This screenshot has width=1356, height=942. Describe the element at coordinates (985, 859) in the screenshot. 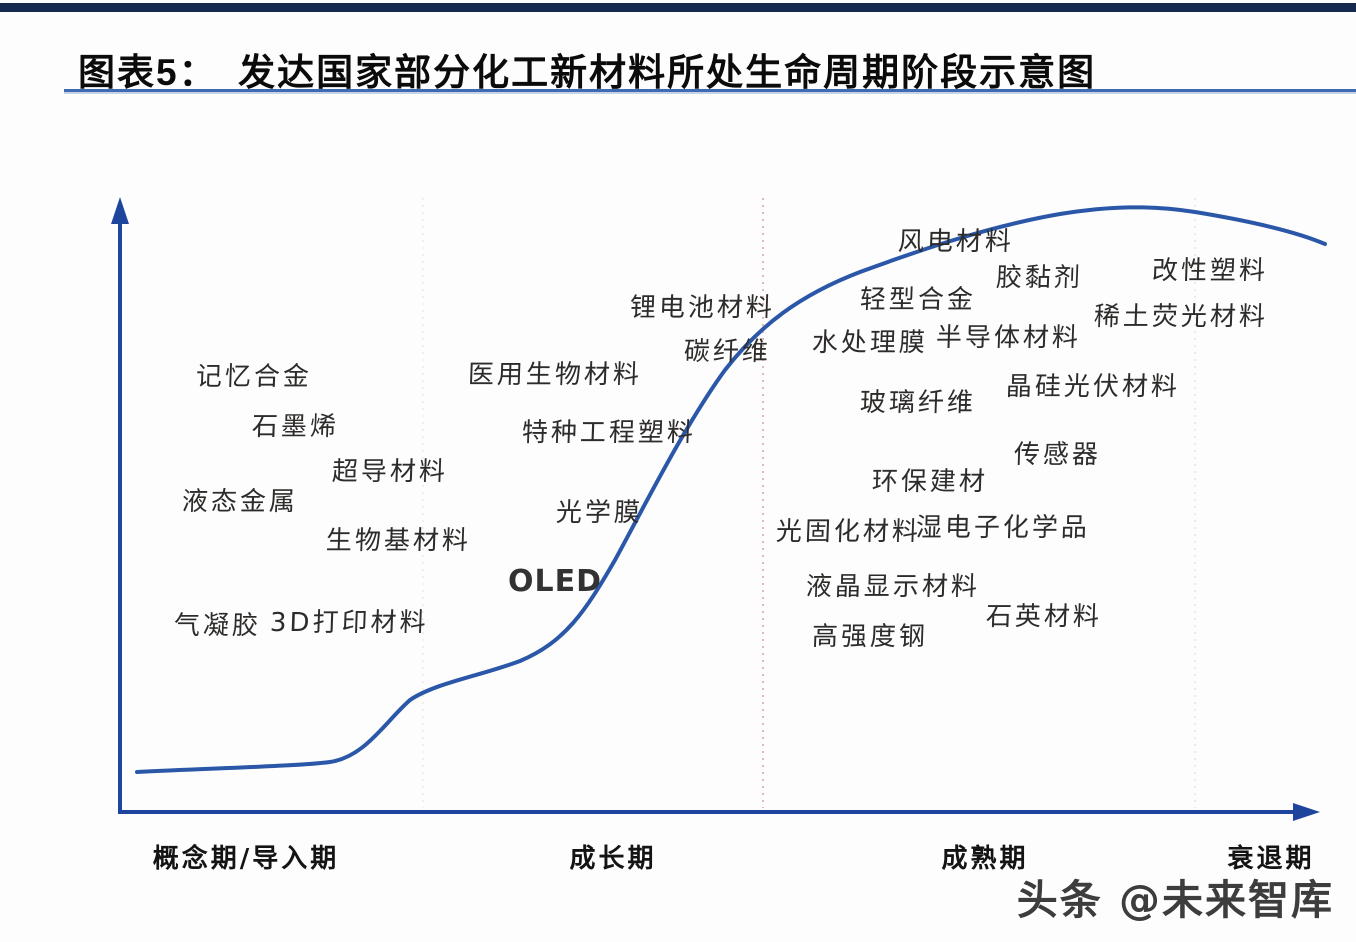

I see `x-axis-stage-label: 成熟期` at that location.